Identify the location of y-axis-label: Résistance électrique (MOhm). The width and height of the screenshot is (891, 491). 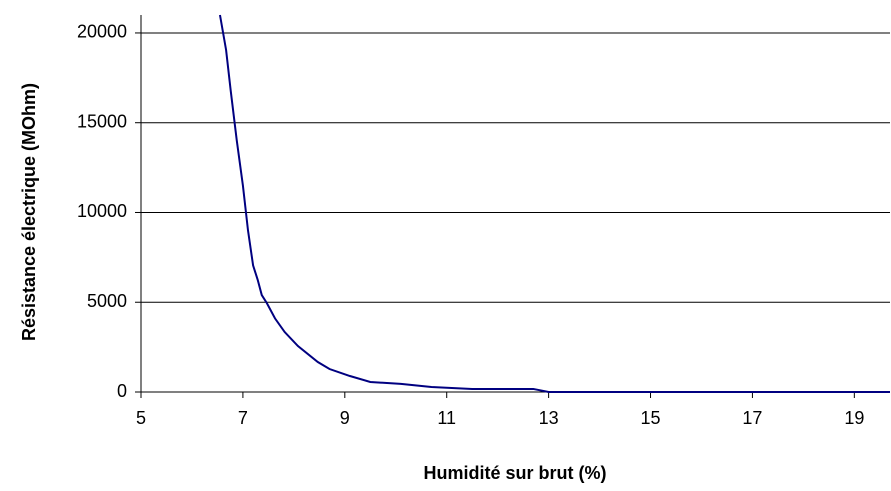
(29, 212).